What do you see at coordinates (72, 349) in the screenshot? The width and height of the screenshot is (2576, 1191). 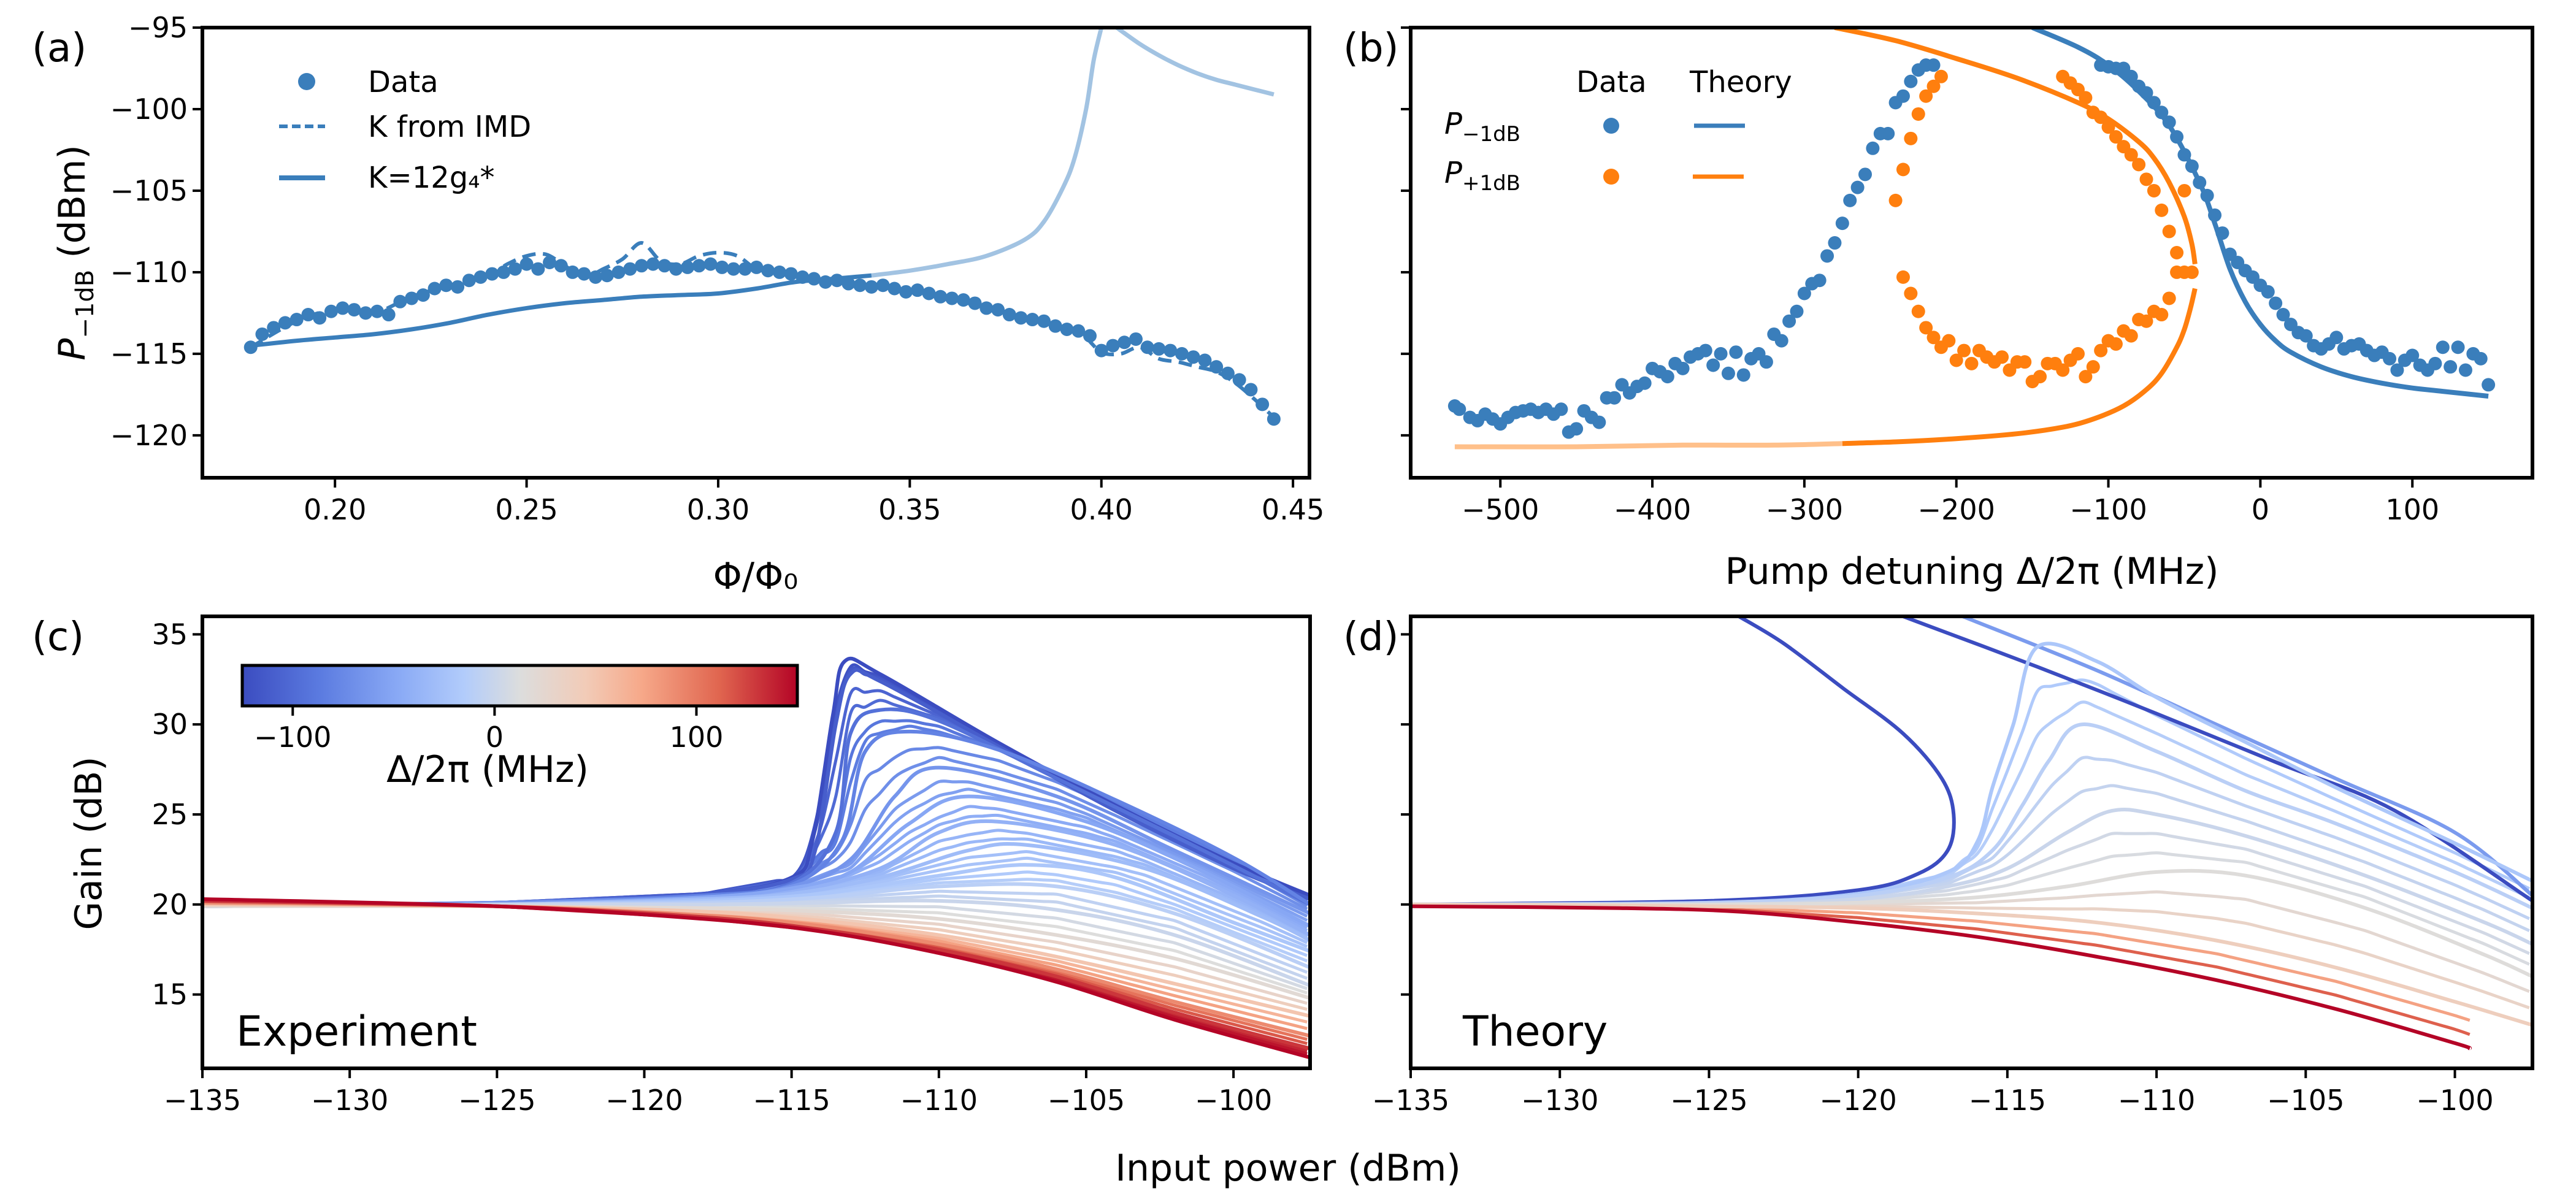 I see `ylabel-main: P` at bounding box center [72, 349].